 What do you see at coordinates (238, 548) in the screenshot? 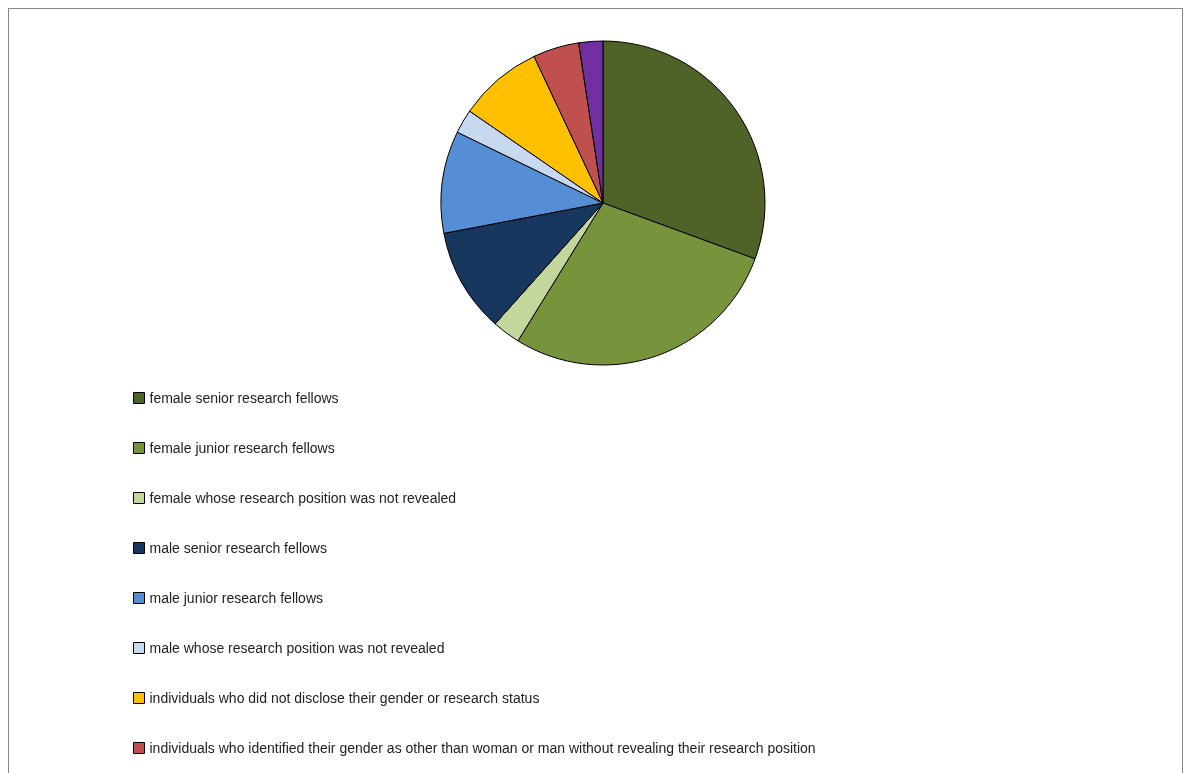
I see `legend-label: male senior research fellows` at bounding box center [238, 548].